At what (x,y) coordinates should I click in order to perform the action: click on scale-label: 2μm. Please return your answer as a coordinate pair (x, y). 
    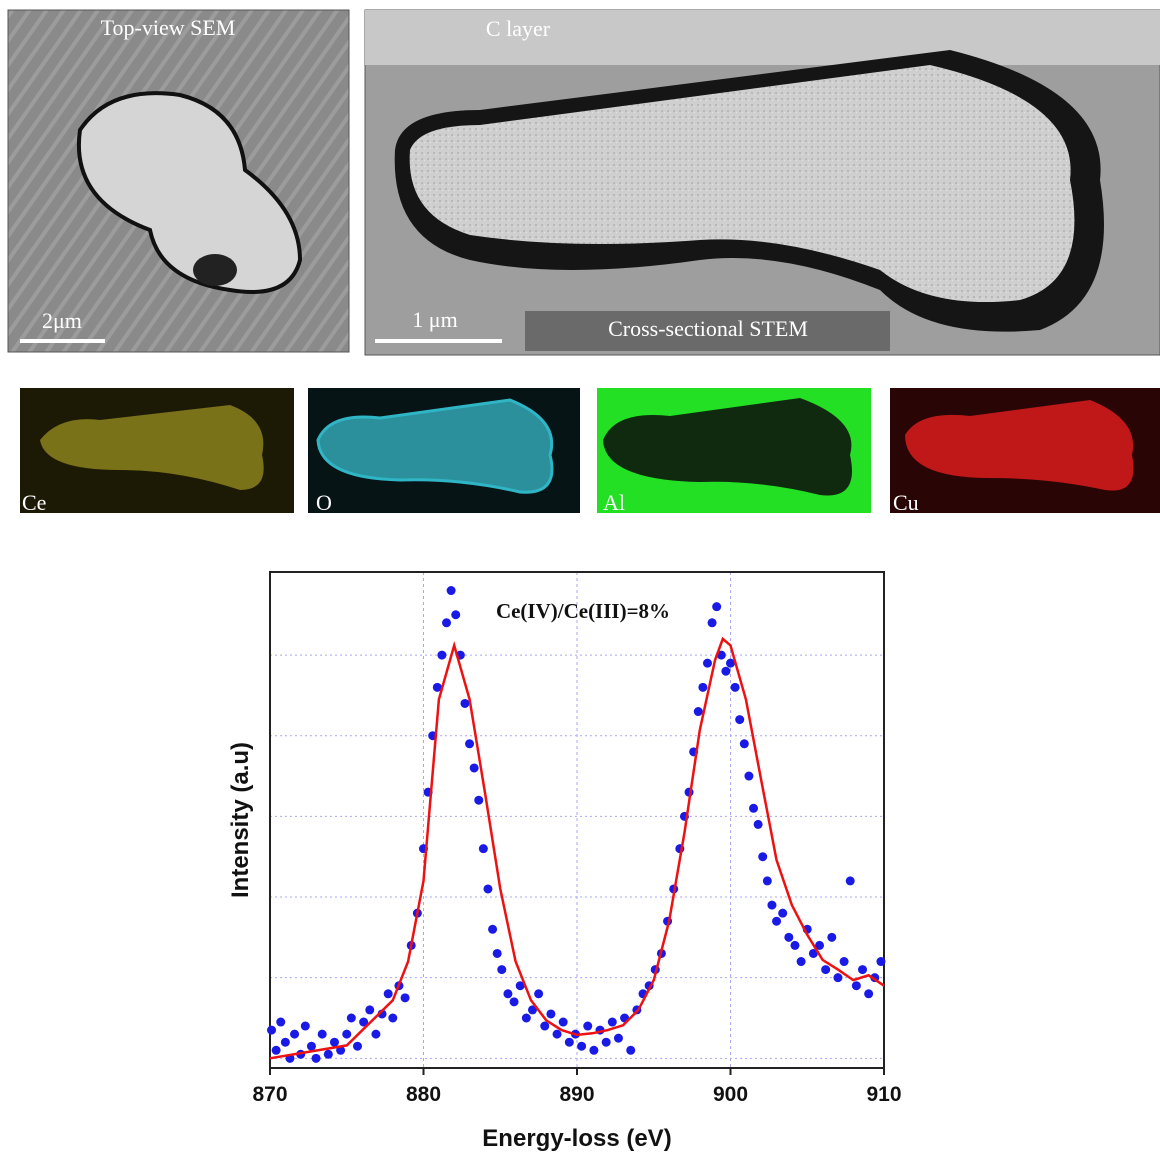
    Looking at the image, I should click on (62, 320).